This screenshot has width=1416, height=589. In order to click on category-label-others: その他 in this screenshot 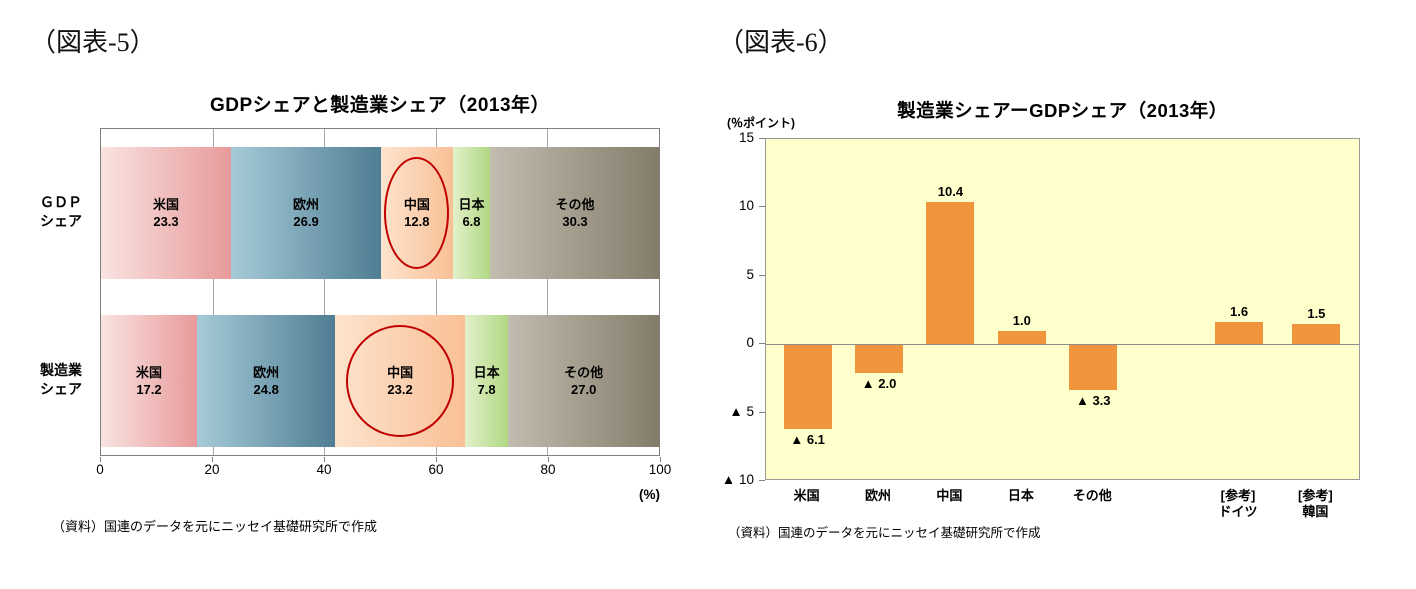, I will do `click(1092, 496)`.